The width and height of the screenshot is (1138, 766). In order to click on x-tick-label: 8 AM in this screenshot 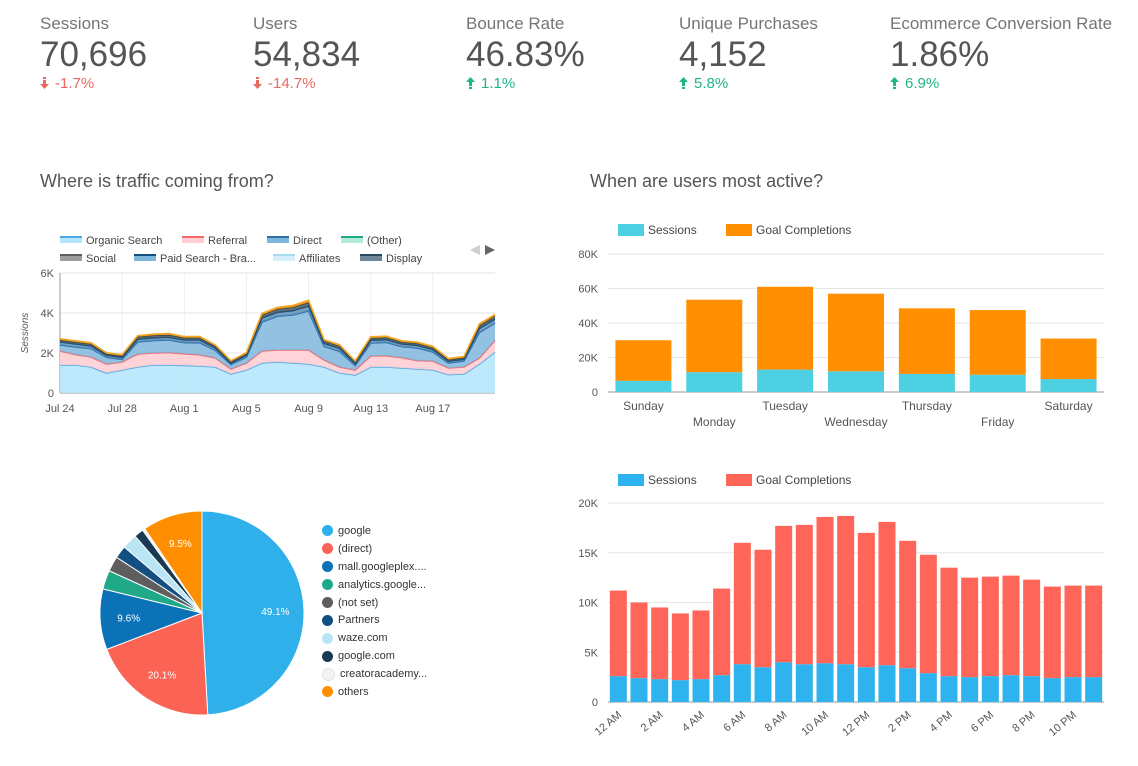, I will do `click(776, 721)`.